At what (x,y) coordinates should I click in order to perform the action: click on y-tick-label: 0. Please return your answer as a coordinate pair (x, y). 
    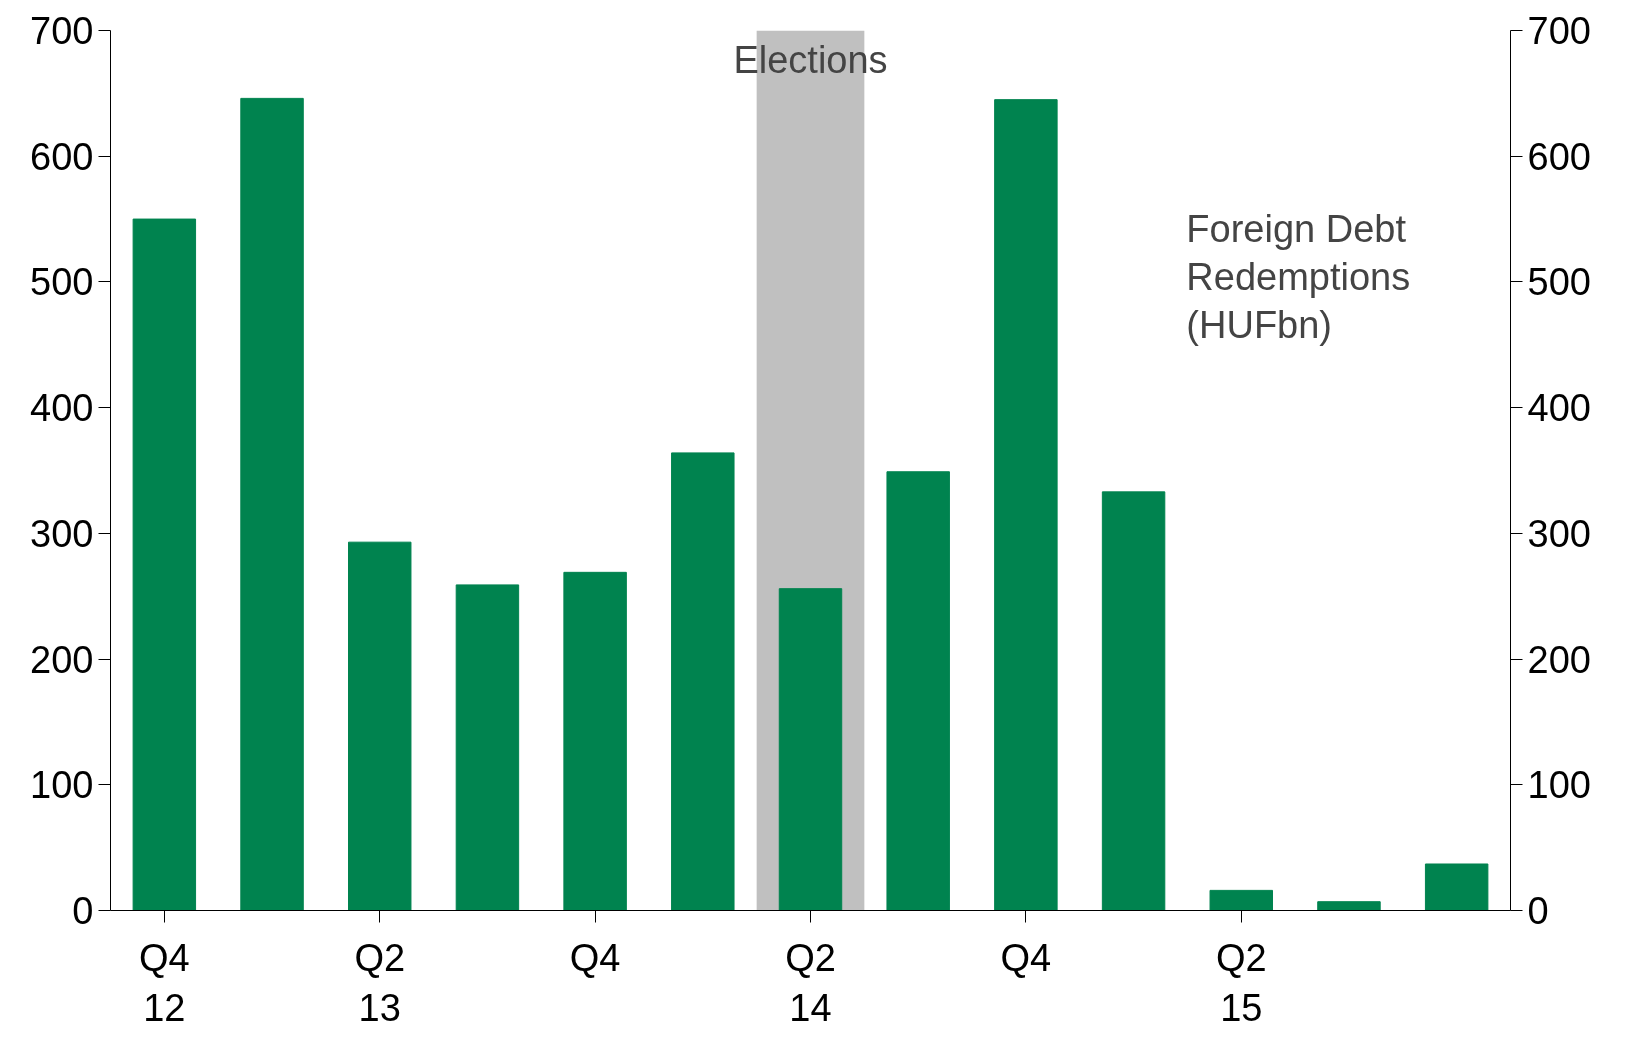
    Looking at the image, I should click on (83, 911).